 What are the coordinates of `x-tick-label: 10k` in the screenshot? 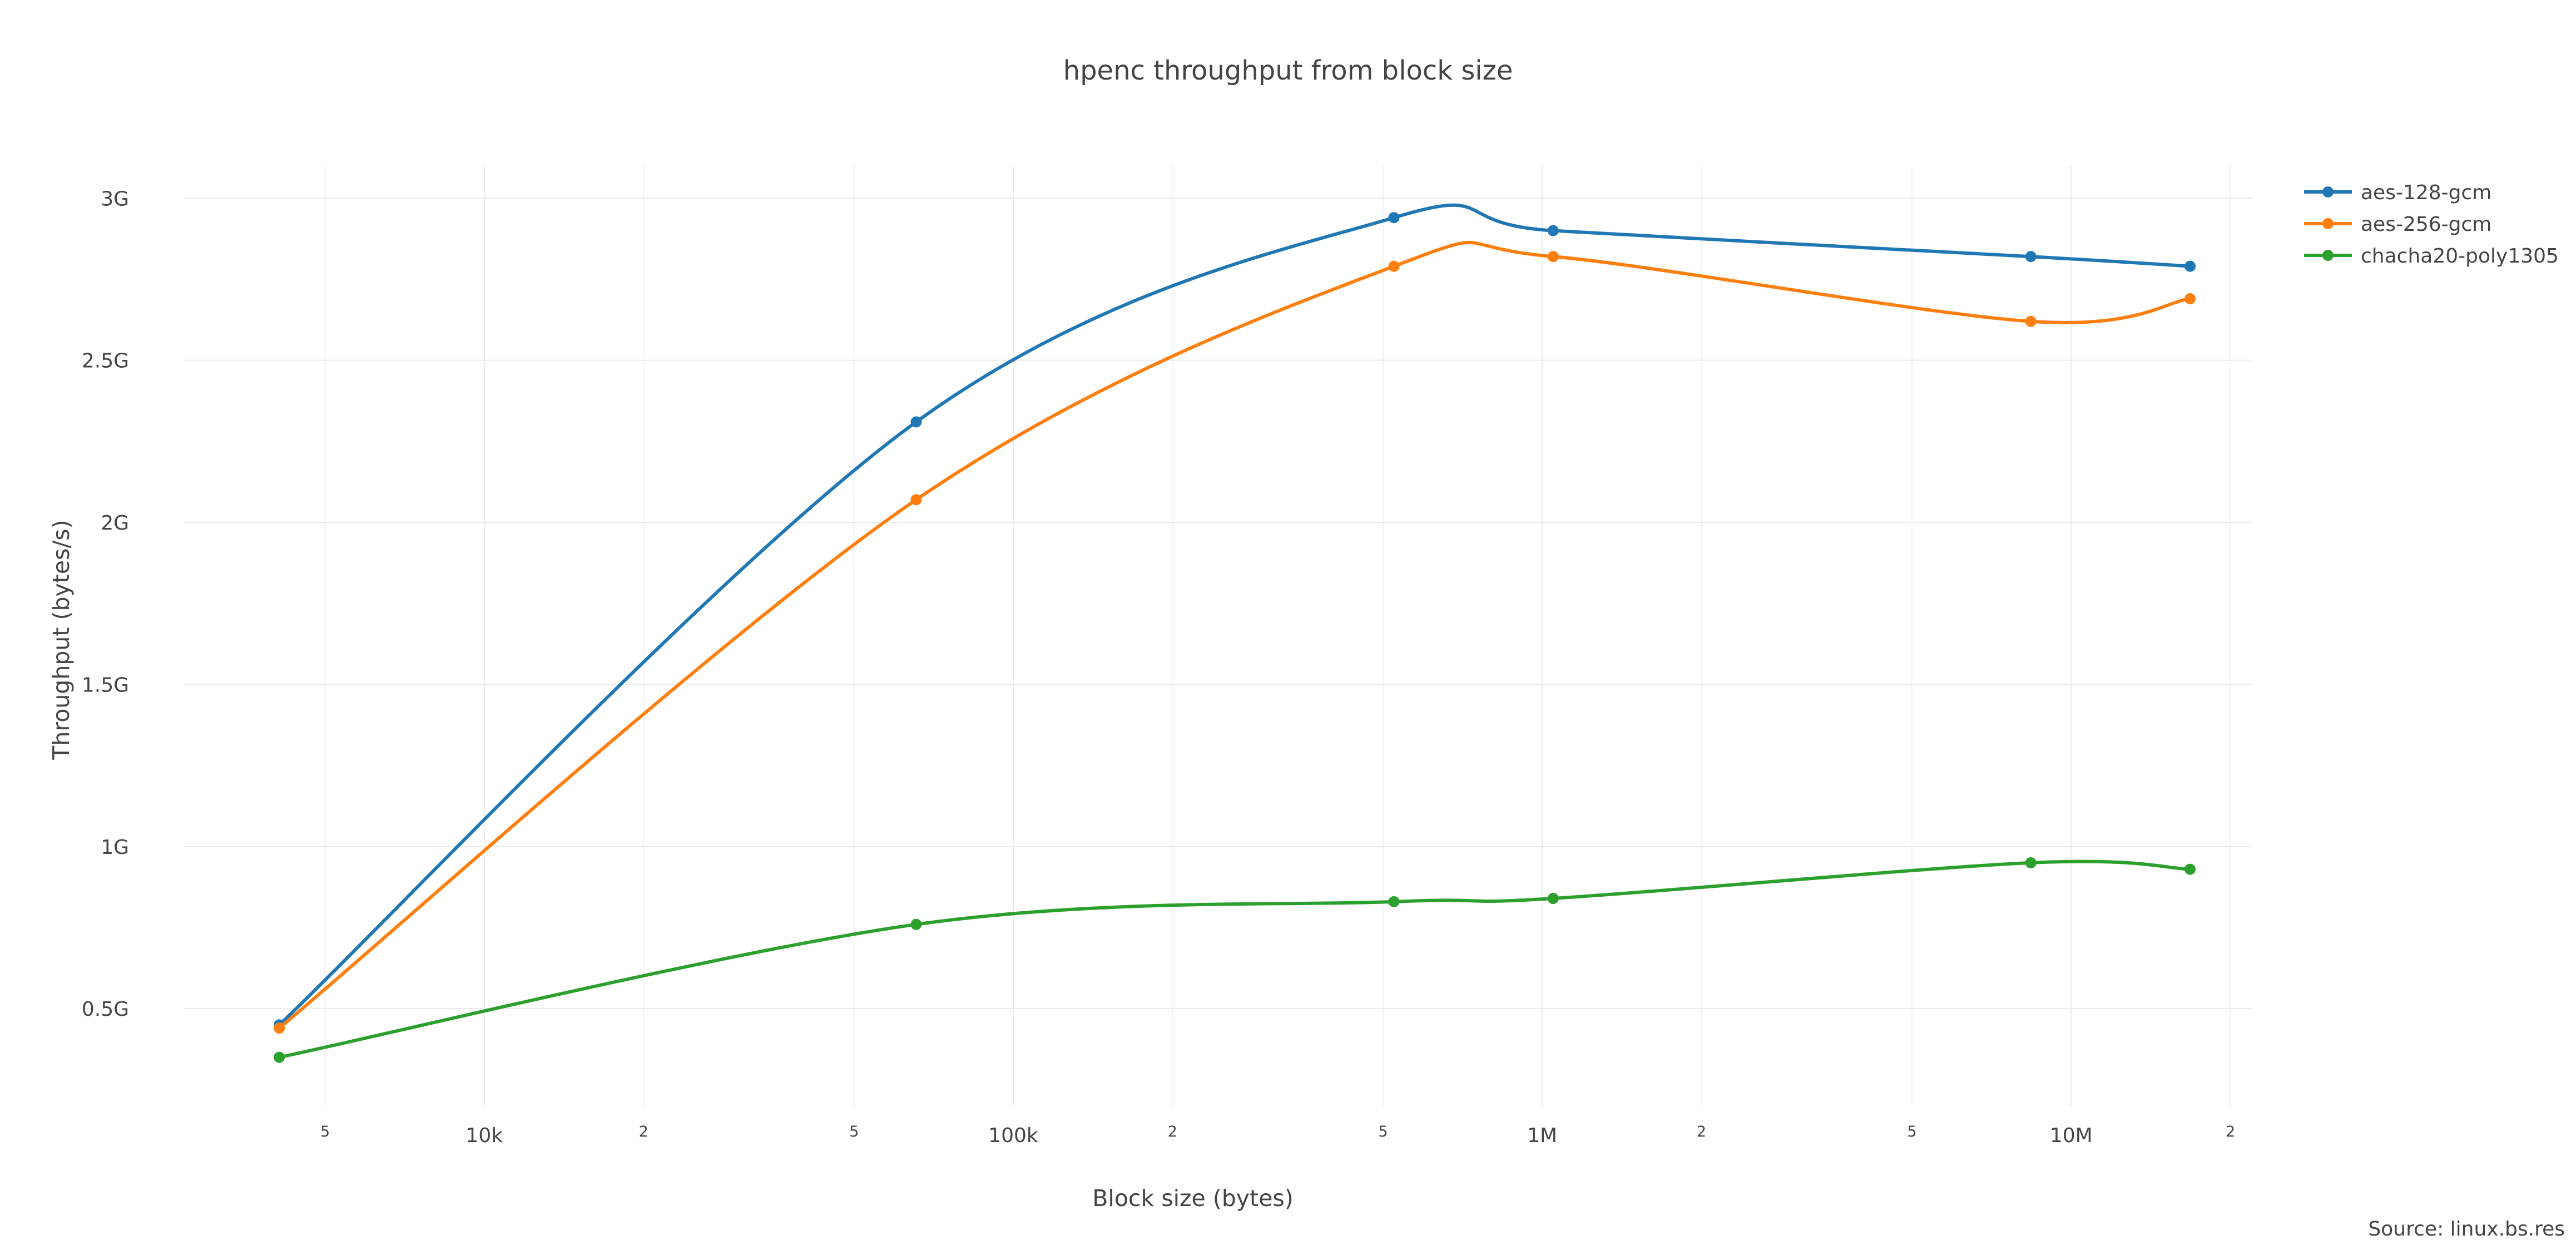 It's located at (484, 1135).